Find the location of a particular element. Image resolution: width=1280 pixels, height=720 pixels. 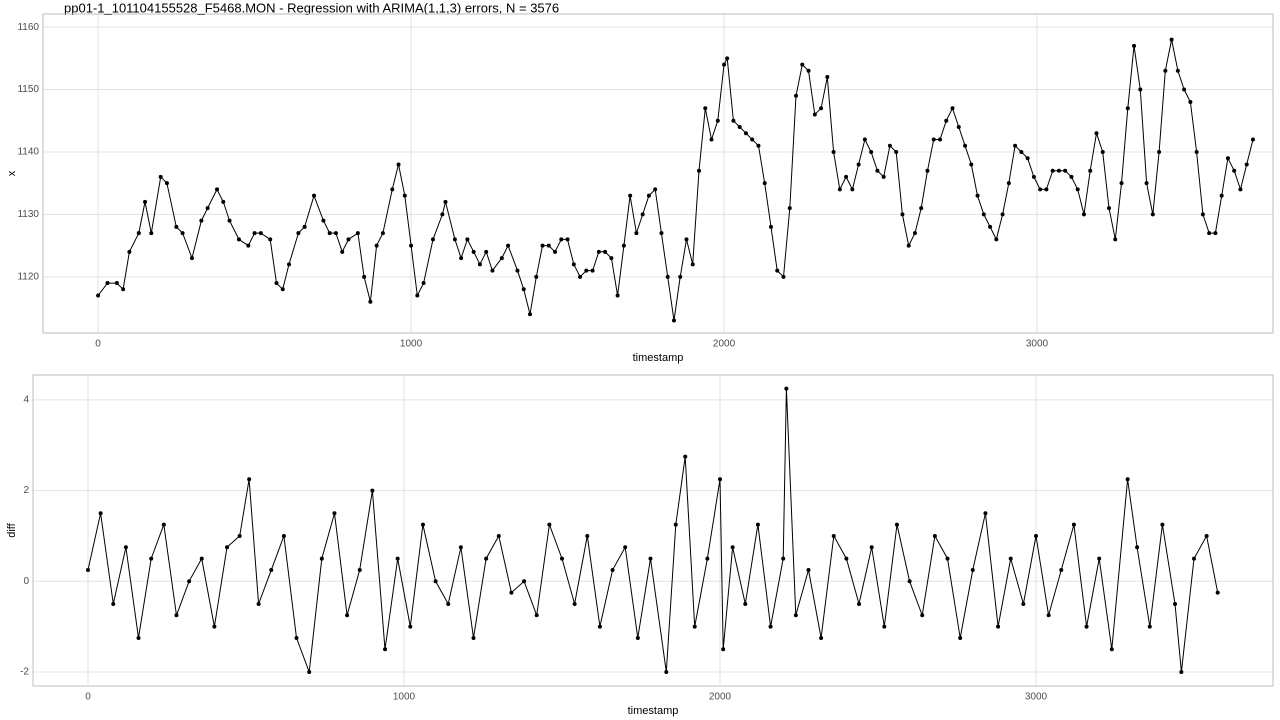

y-tick-label: 1140 is located at coordinates (28, 152).